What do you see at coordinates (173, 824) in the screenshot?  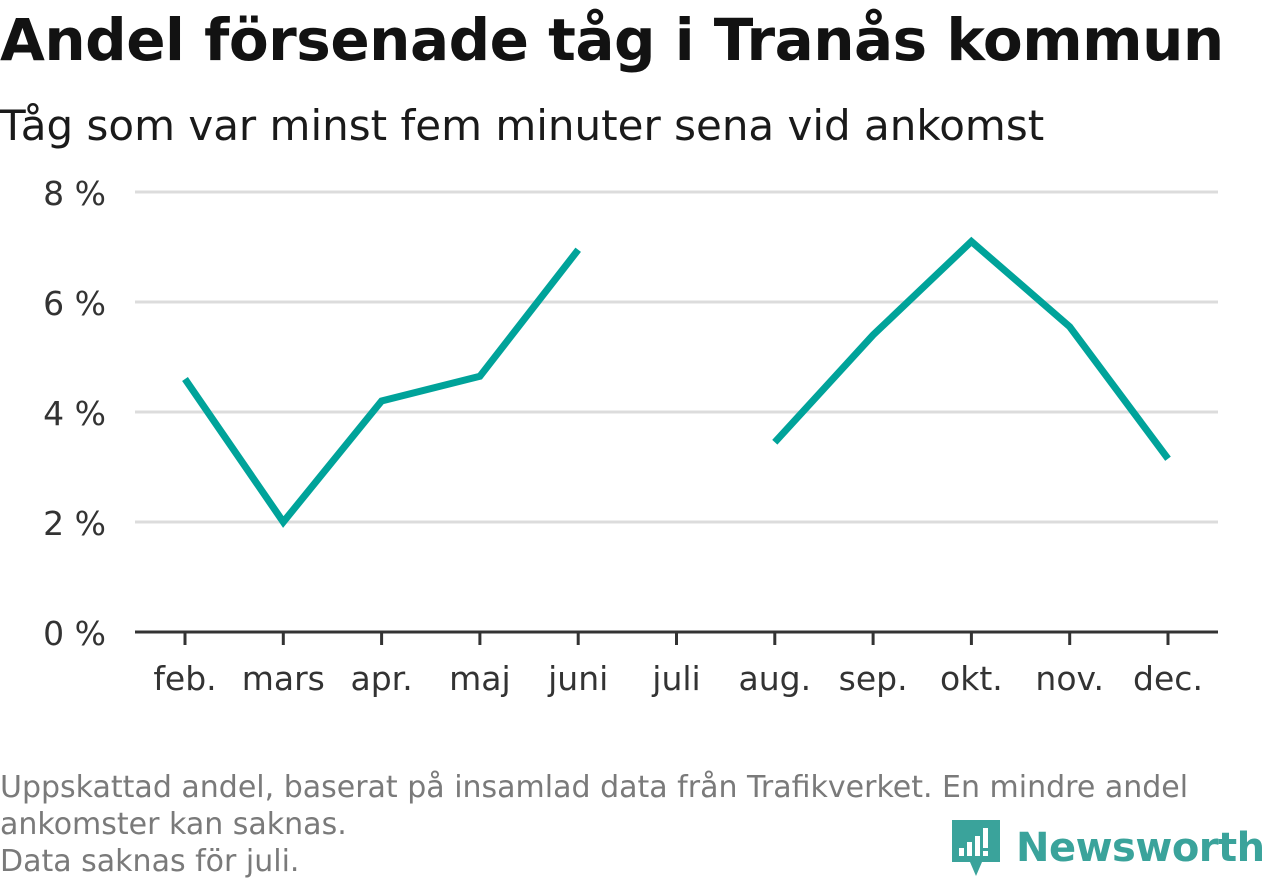 I see `footnote-line: ankomster kan saknas.` at bounding box center [173, 824].